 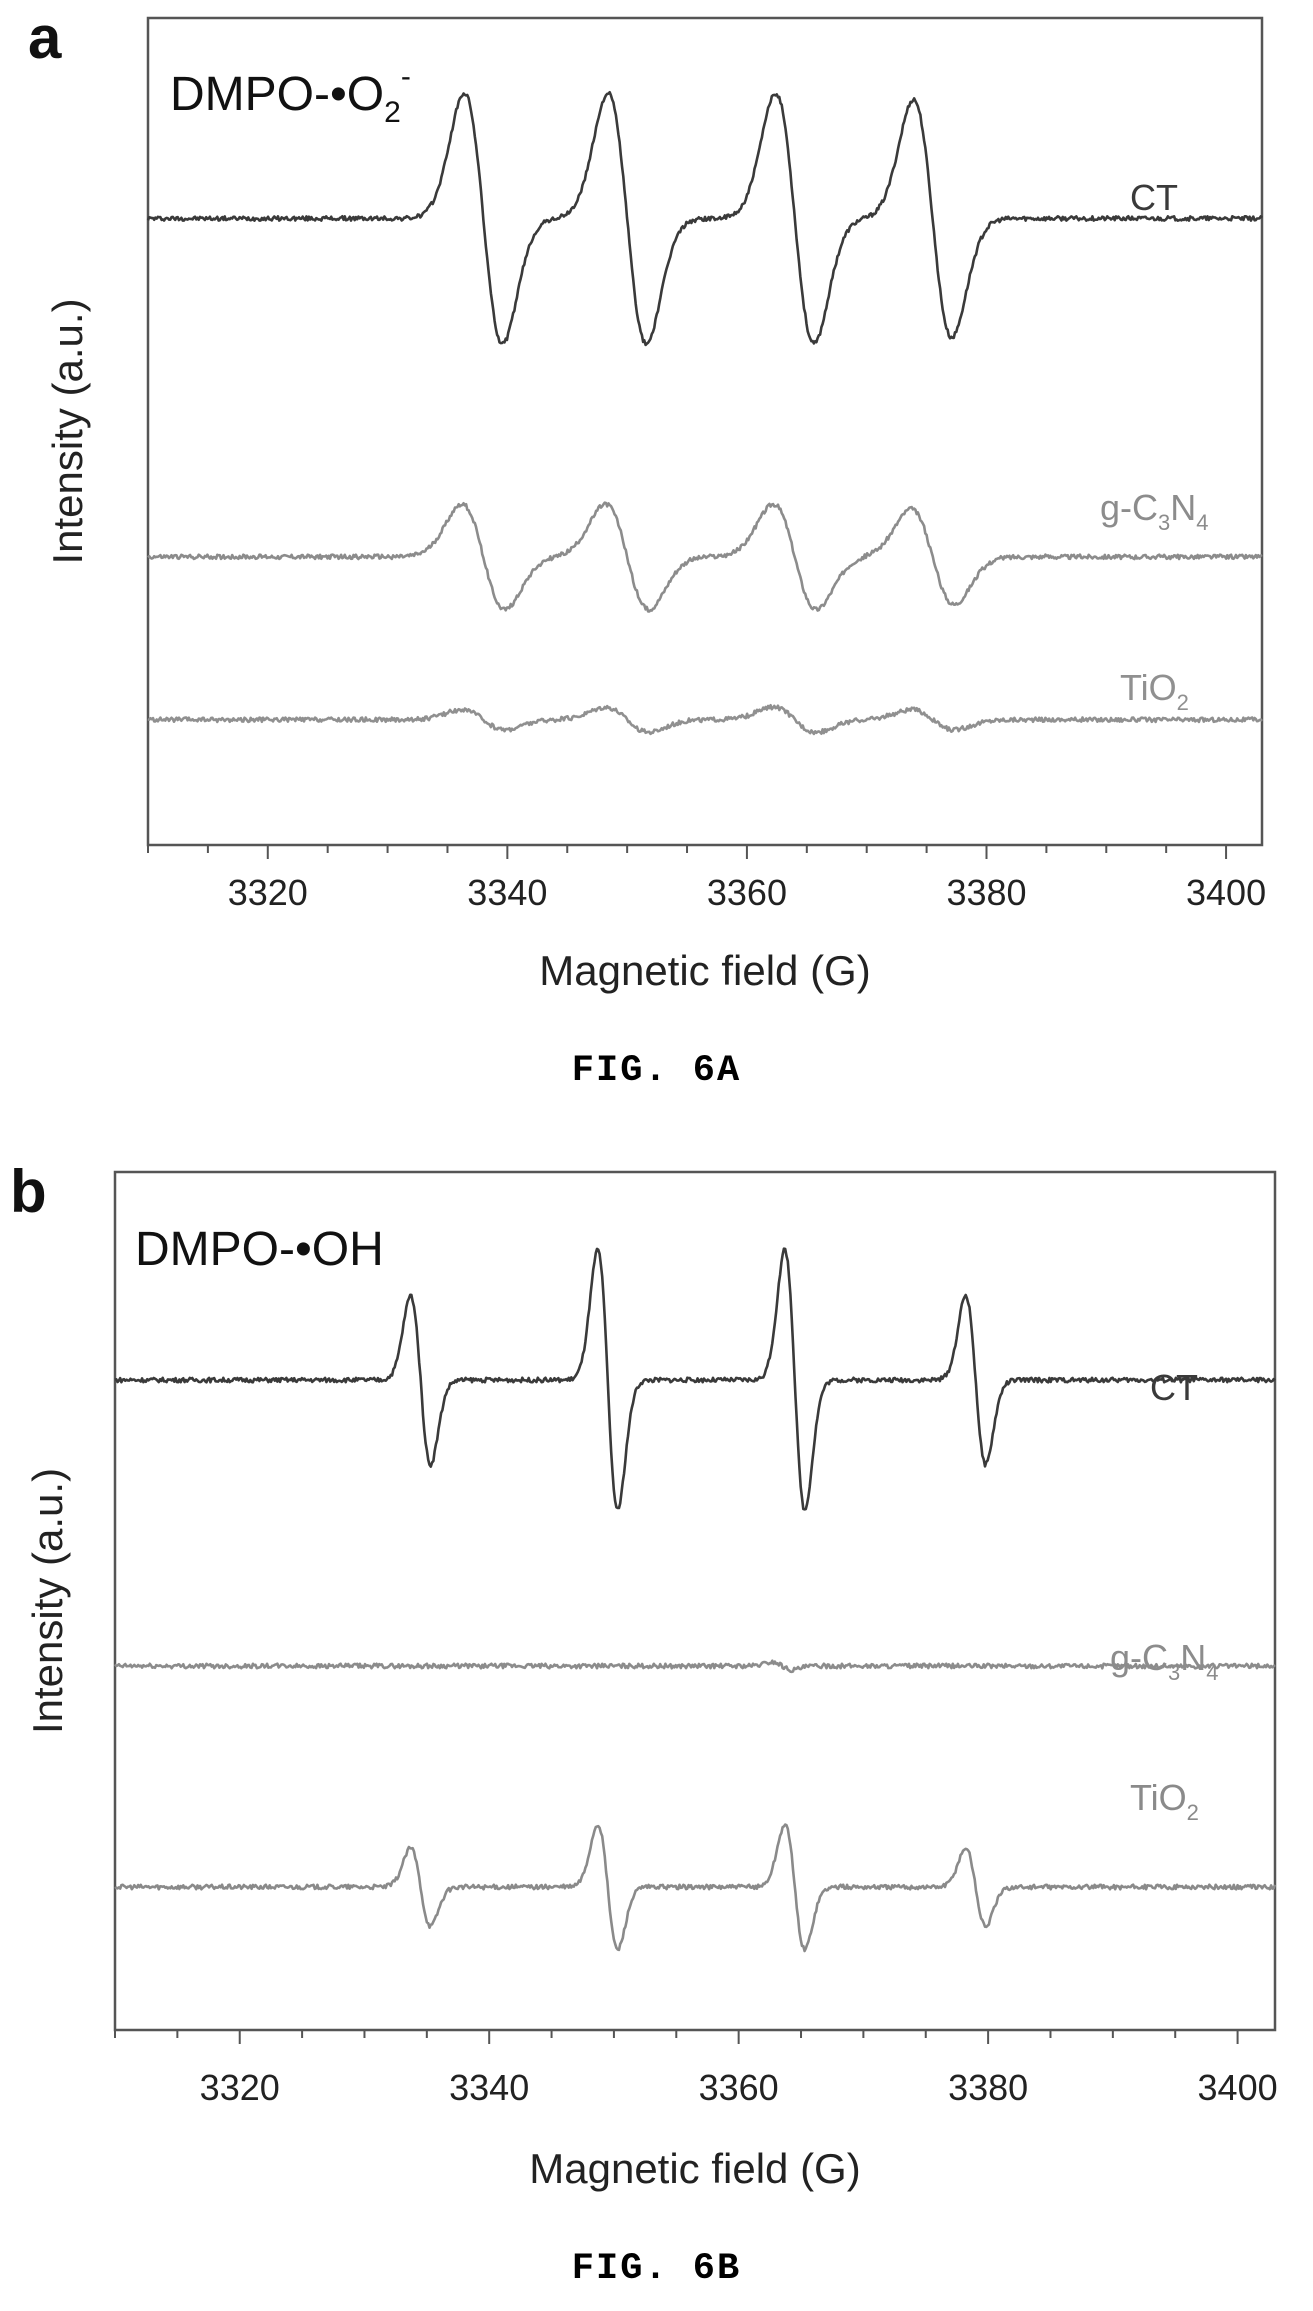 I want to click on inset-label: DMPO-•OH, so click(x=259, y=1249).